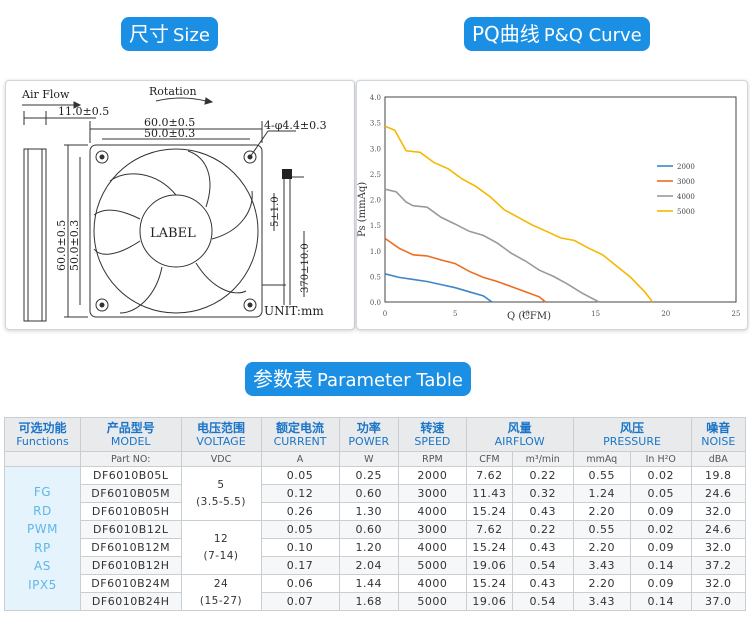 This screenshot has width=750, height=633. Describe the element at coordinates (221, 600) in the screenshot. I see `voltage-range: (15-27)` at that location.